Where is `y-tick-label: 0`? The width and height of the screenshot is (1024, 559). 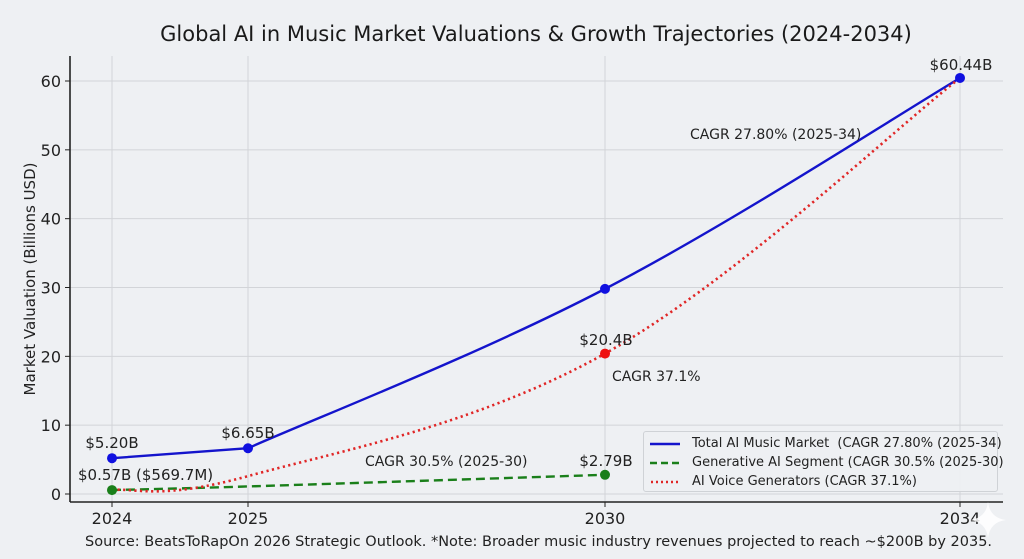 y-tick-label: 0 is located at coordinates (56, 494).